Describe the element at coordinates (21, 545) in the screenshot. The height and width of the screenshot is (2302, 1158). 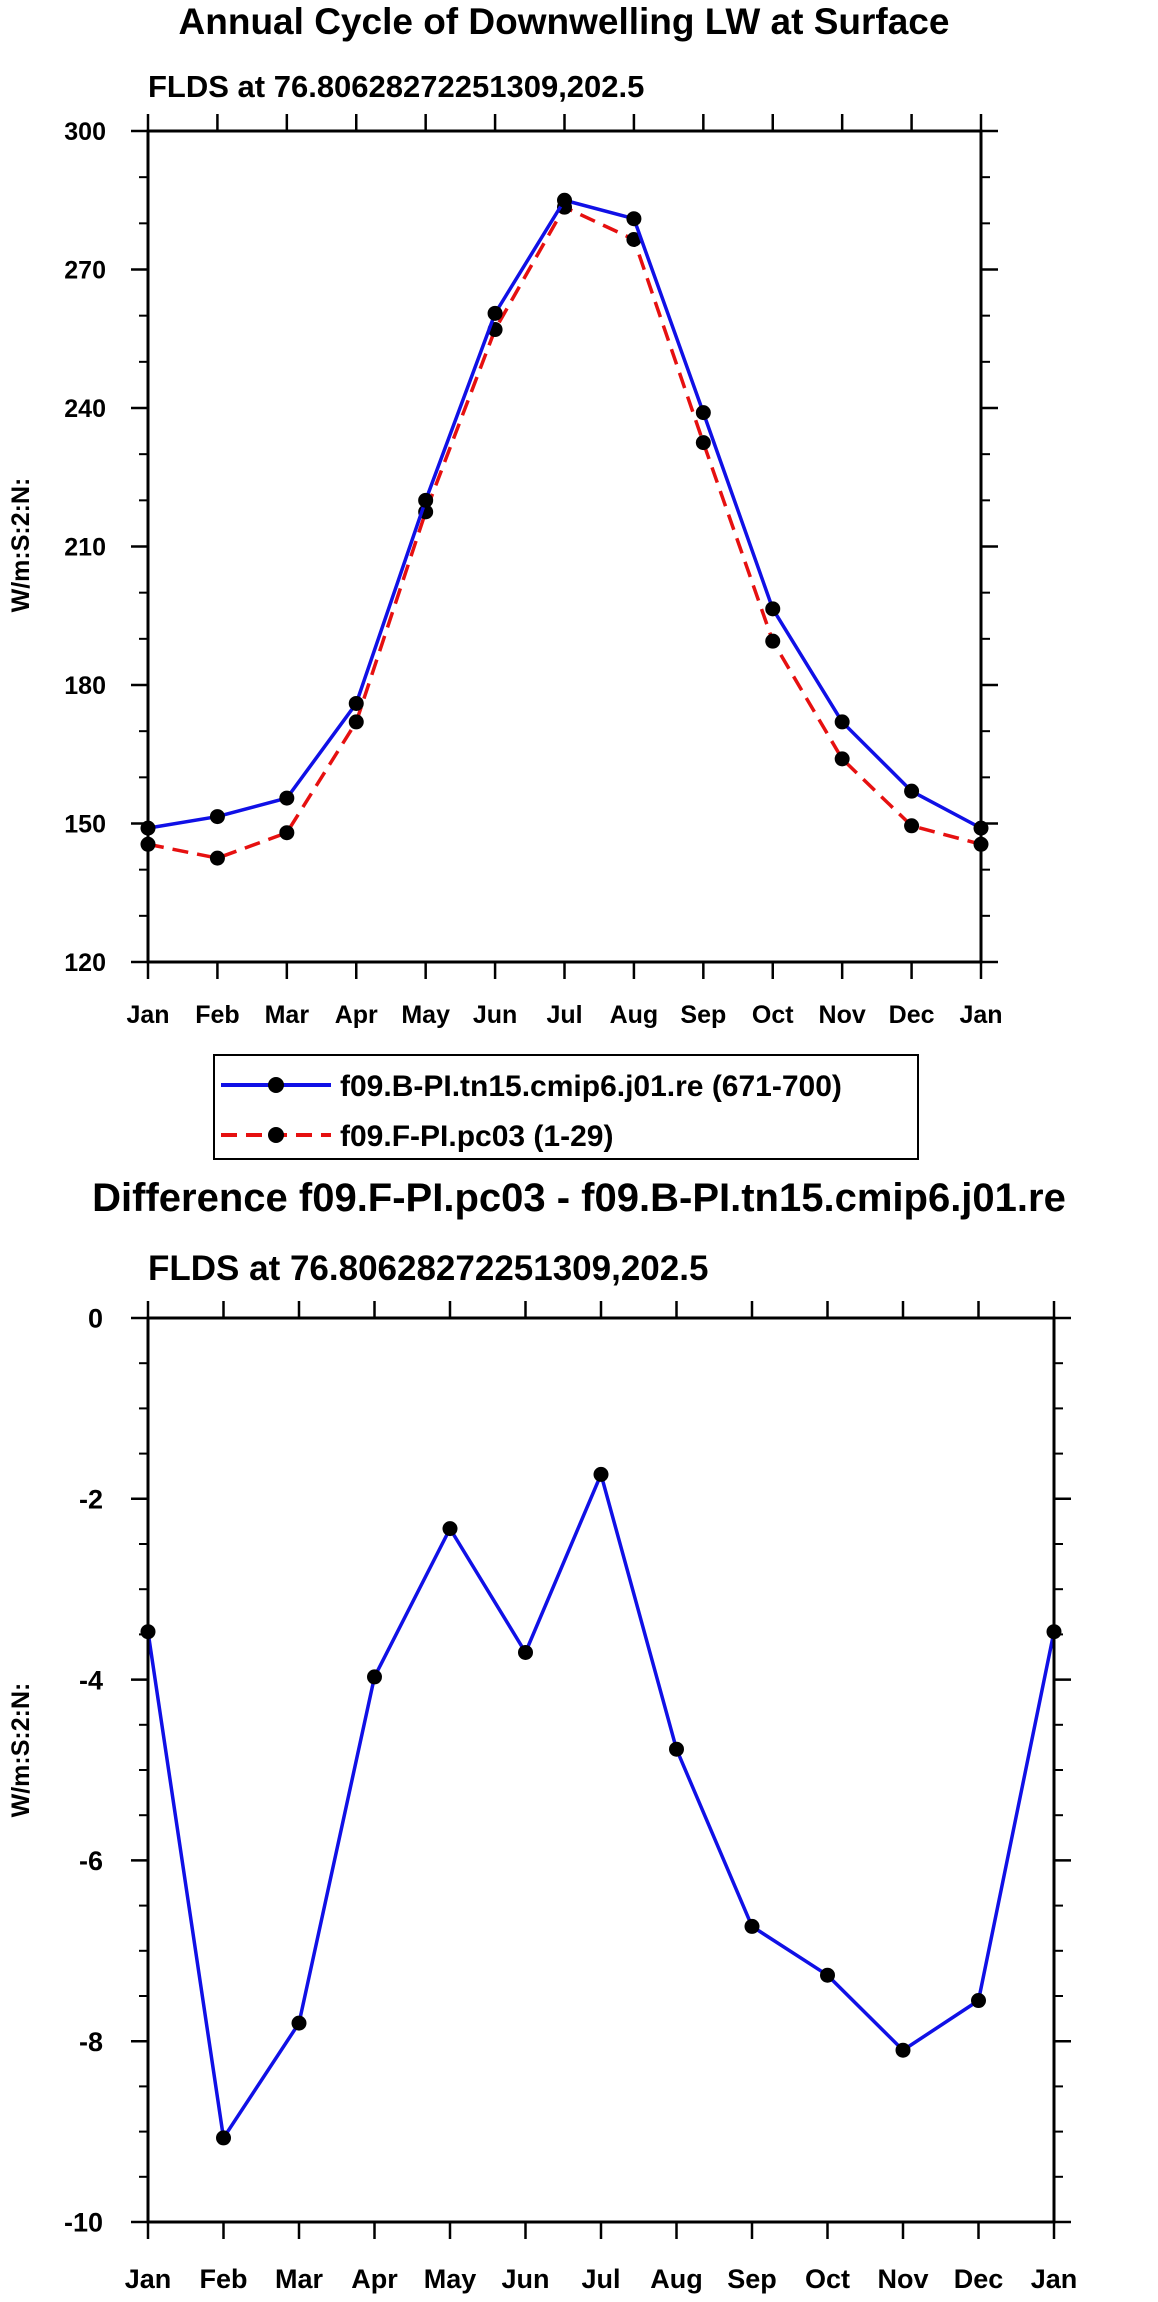
I see `chart1-ylabel: W/m:S:2:N:` at that location.